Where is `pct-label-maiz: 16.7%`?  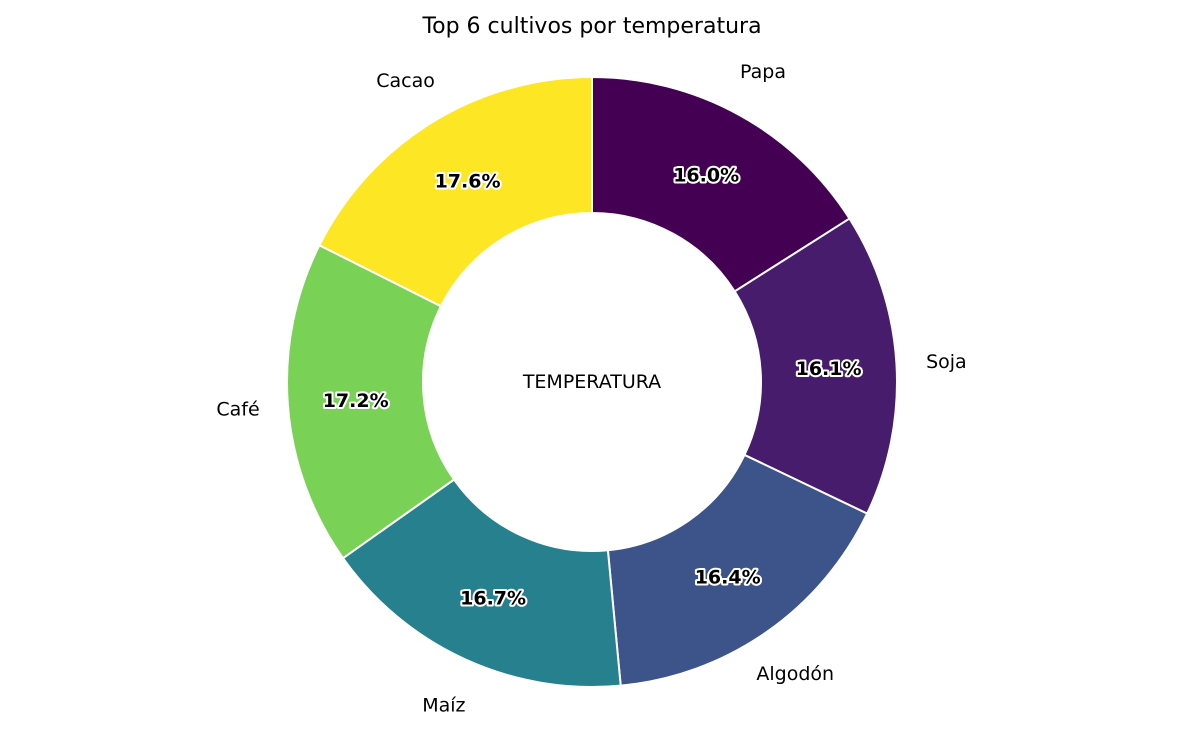
pct-label-maiz: 16.7% is located at coordinates (493, 598).